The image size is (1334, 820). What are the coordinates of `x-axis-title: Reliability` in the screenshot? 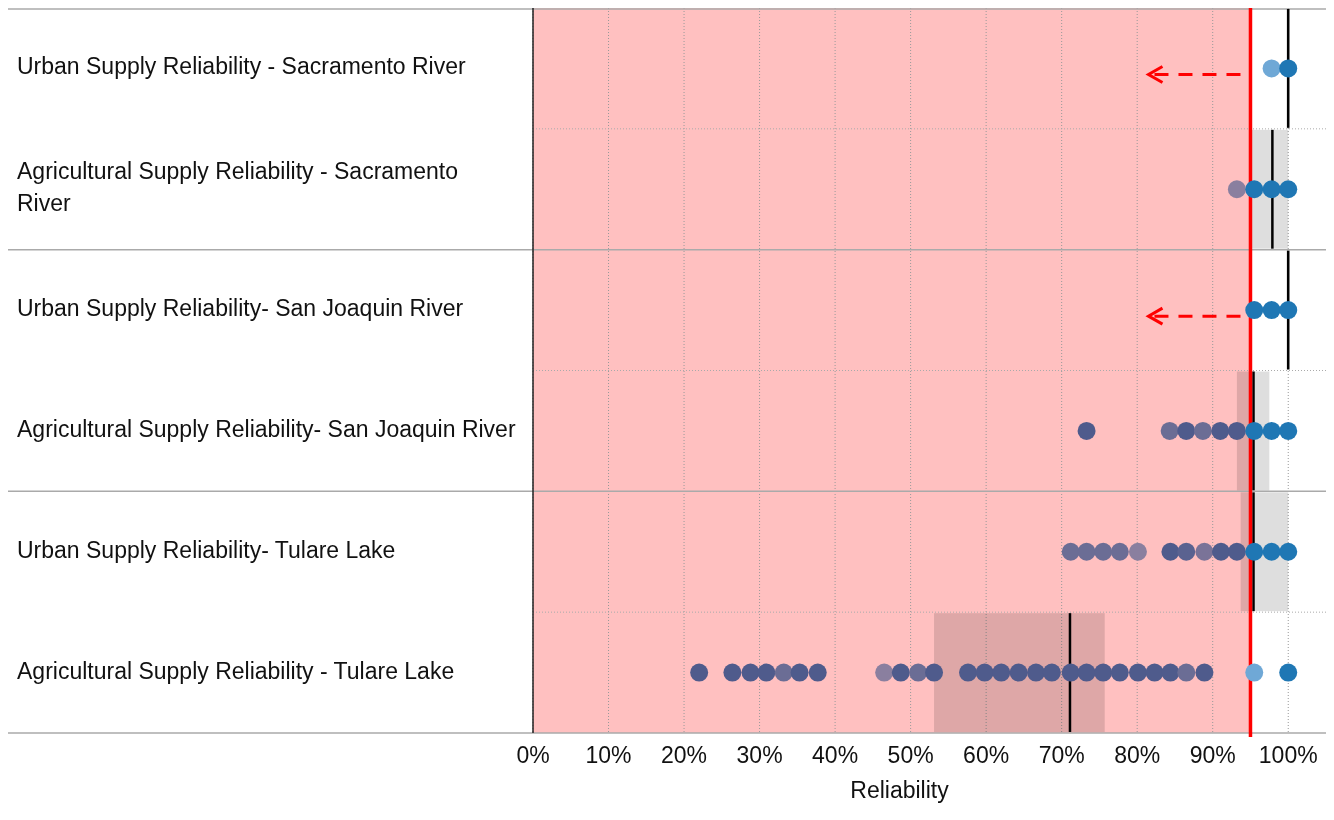 It's located at (900, 790).